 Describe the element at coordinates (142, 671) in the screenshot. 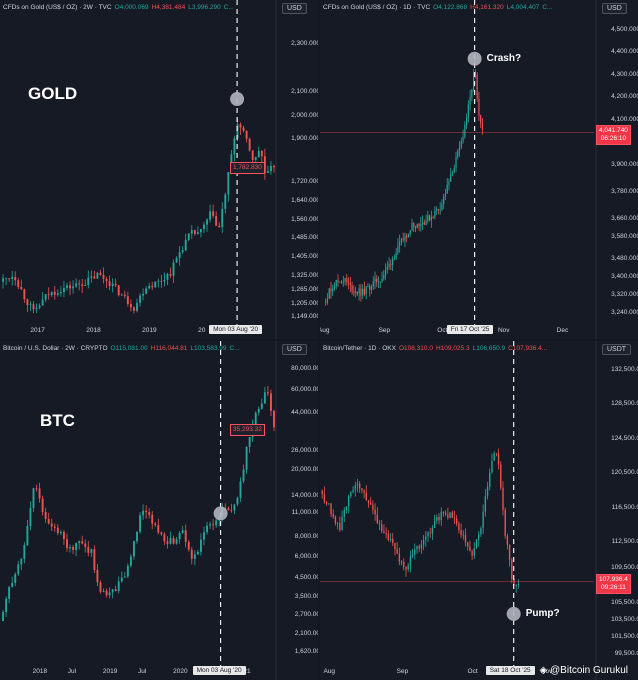

I see `x-tick-label: Jul` at that location.